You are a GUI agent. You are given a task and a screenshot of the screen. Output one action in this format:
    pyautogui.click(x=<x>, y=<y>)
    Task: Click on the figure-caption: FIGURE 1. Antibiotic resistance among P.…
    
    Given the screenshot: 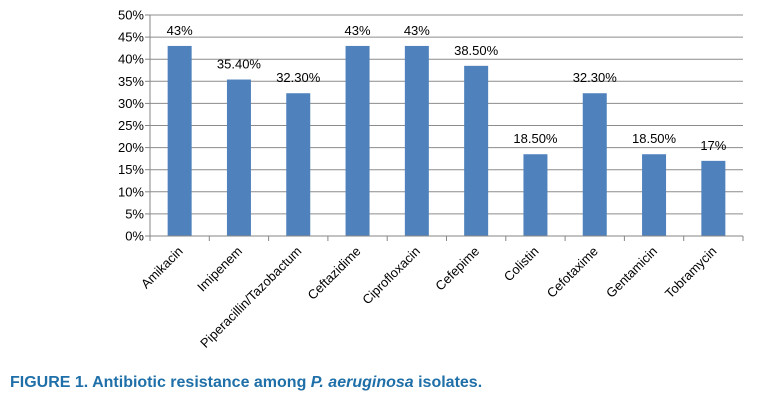 What is the action you would take?
    pyautogui.click(x=246, y=383)
    